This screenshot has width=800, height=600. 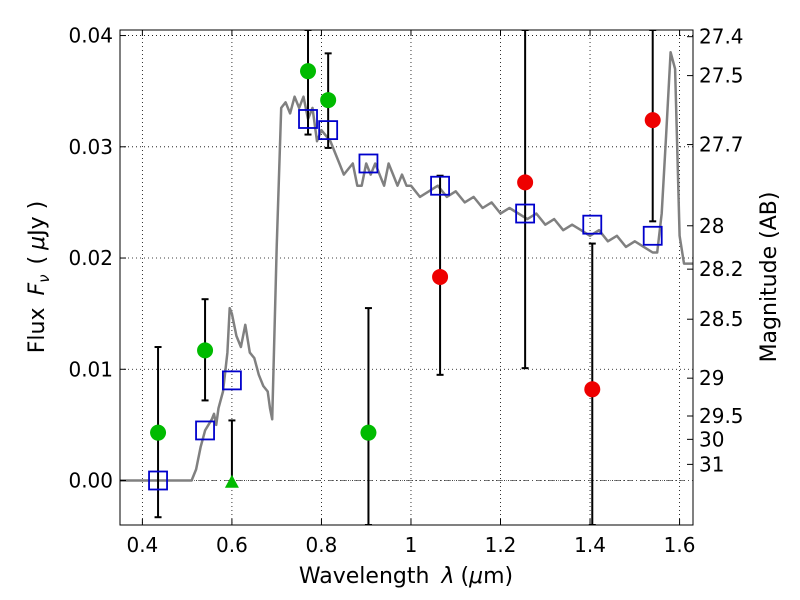 I want to click on magnitude-tick-label: 28.2, so click(x=721, y=269).